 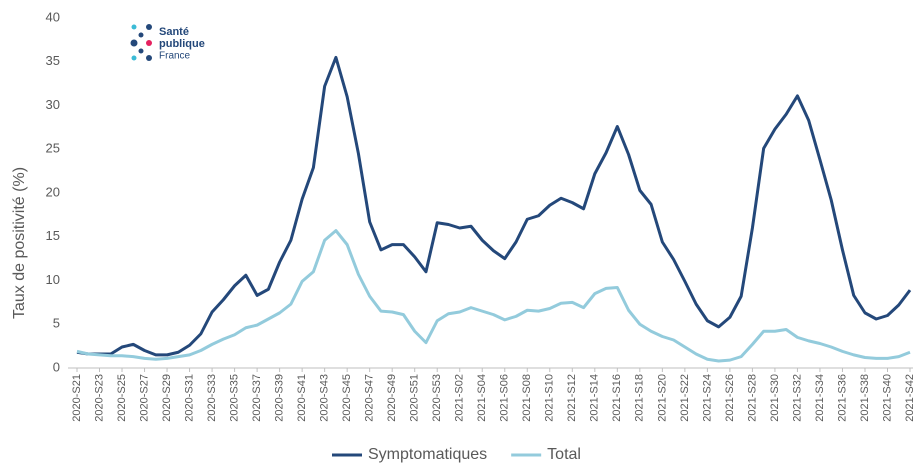 What do you see at coordinates (53, 104) in the screenshot?
I see `y-tick-label: 30` at bounding box center [53, 104].